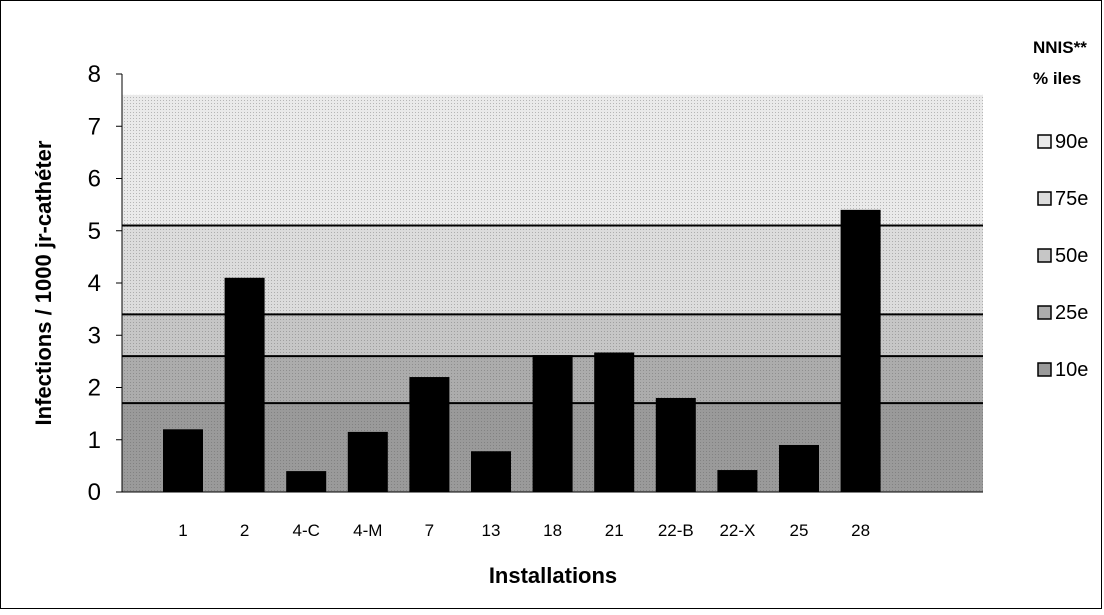 This screenshot has height=615, width=1104. Describe the element at coordinates (1044, 141) in the screenshot. I see `legend-swatch-90e` at that location.